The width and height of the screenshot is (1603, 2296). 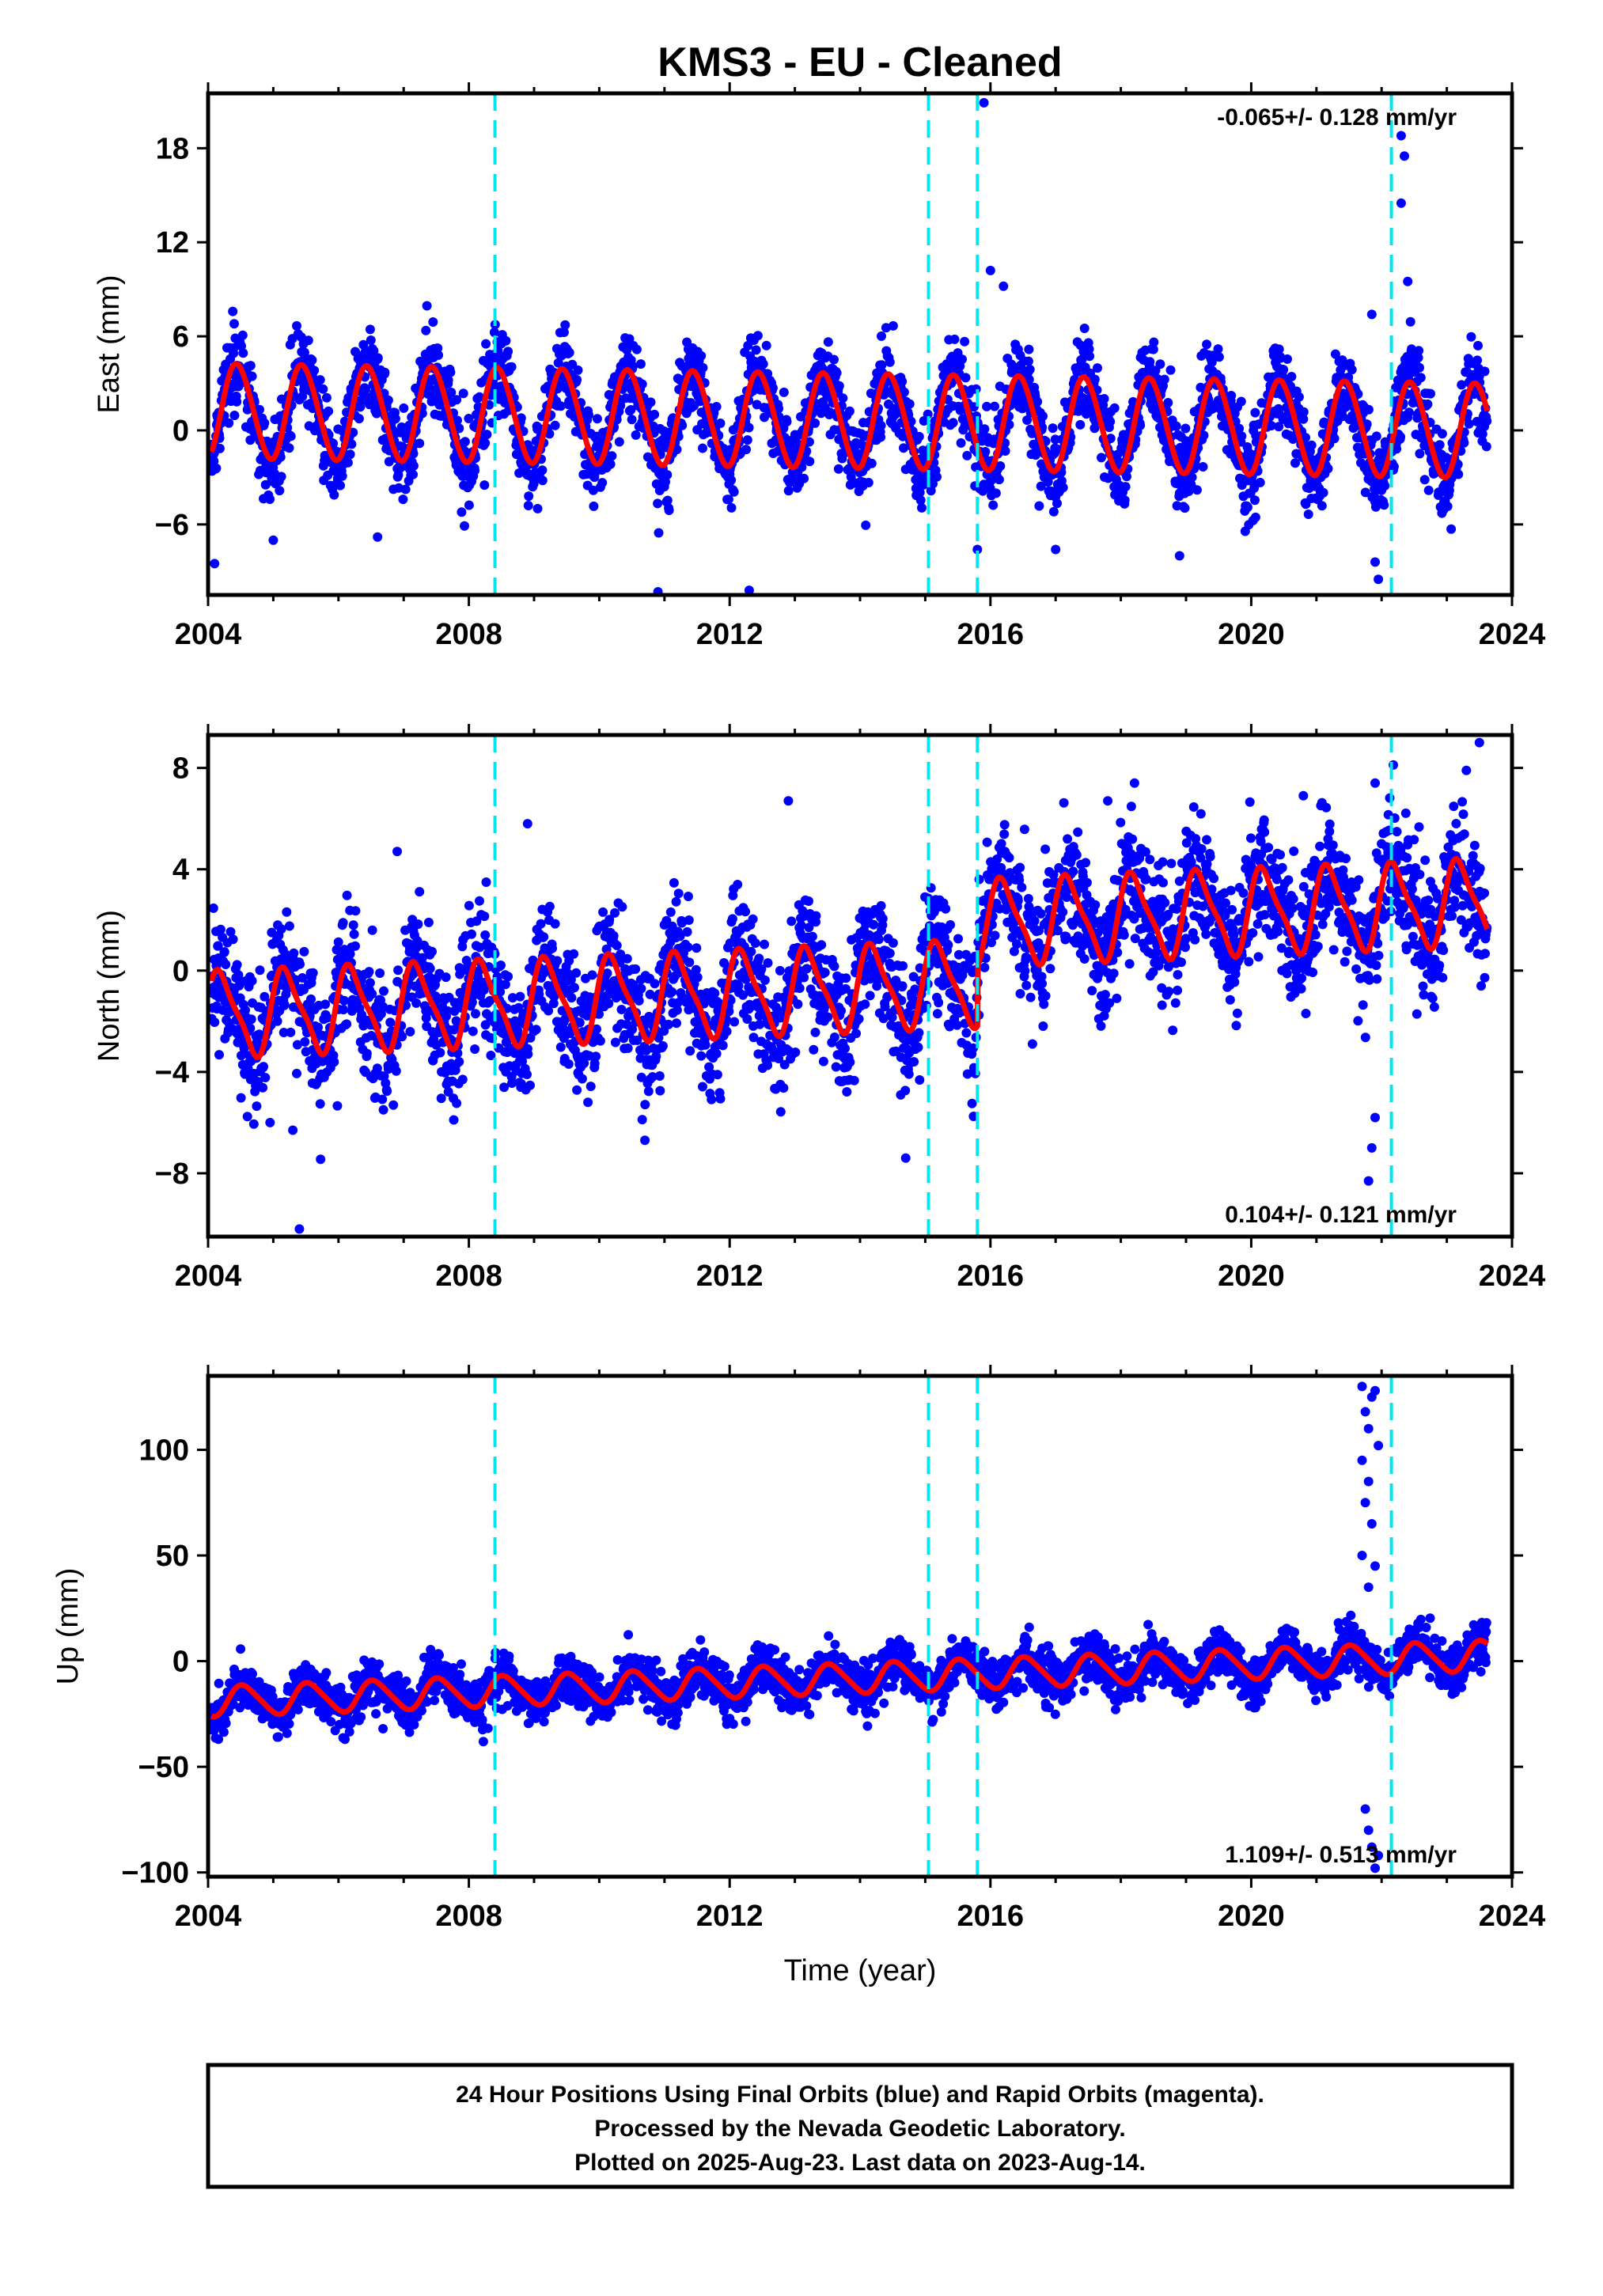 What do you see at coordinates (1337, 117) in the screenshot?
I see `east-rate-label: -0.065+/- 0.128 mm/yr` at bounding box center [1337, 117].